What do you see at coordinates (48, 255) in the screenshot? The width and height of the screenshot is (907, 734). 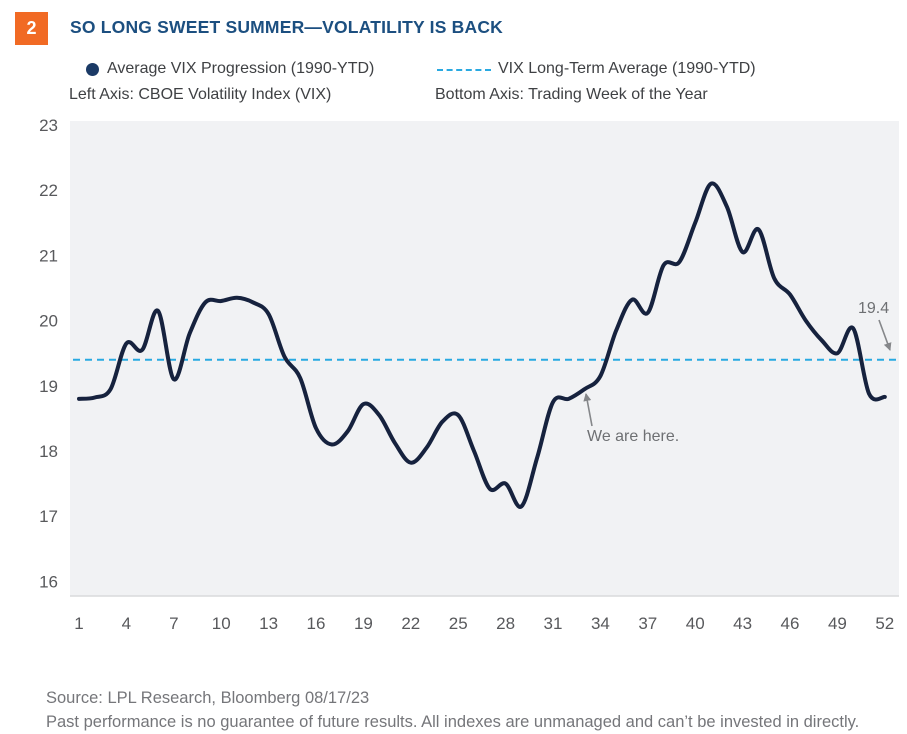 I see `tick-label: 21` at bounding box center [48, 255].